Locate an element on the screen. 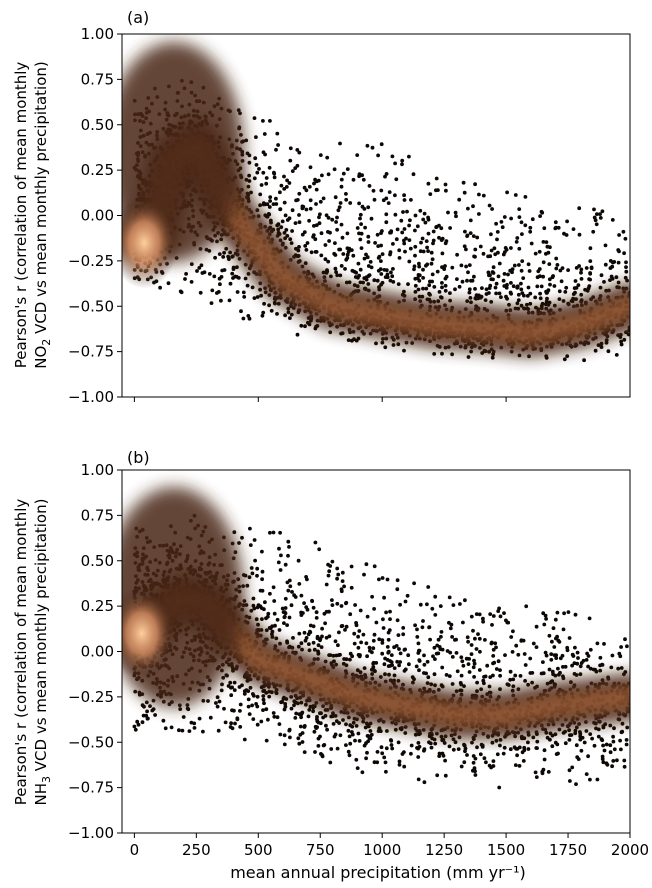  y-tick-label: −0.25 is located at coordinates (91, 261).